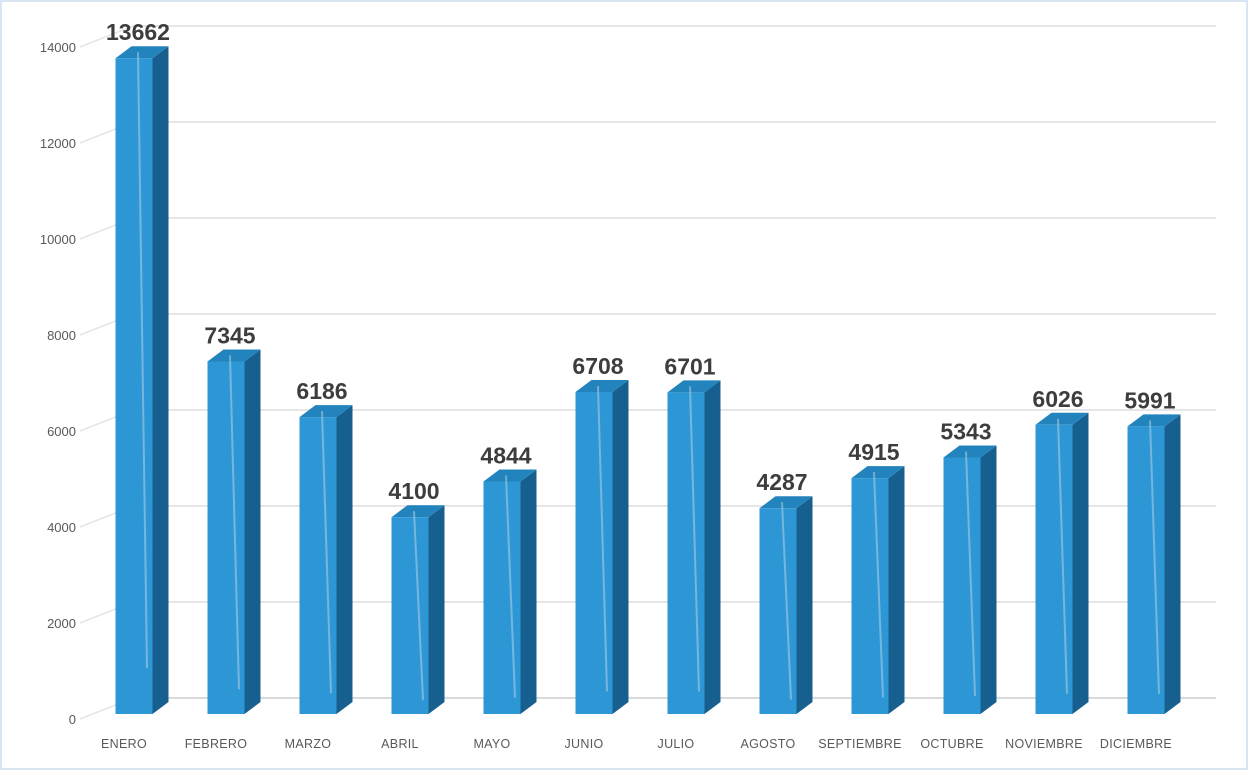 The width and height of the screenshot is (1248, 770). I want to click on bar-value-label: 7345, so click(229, 335).